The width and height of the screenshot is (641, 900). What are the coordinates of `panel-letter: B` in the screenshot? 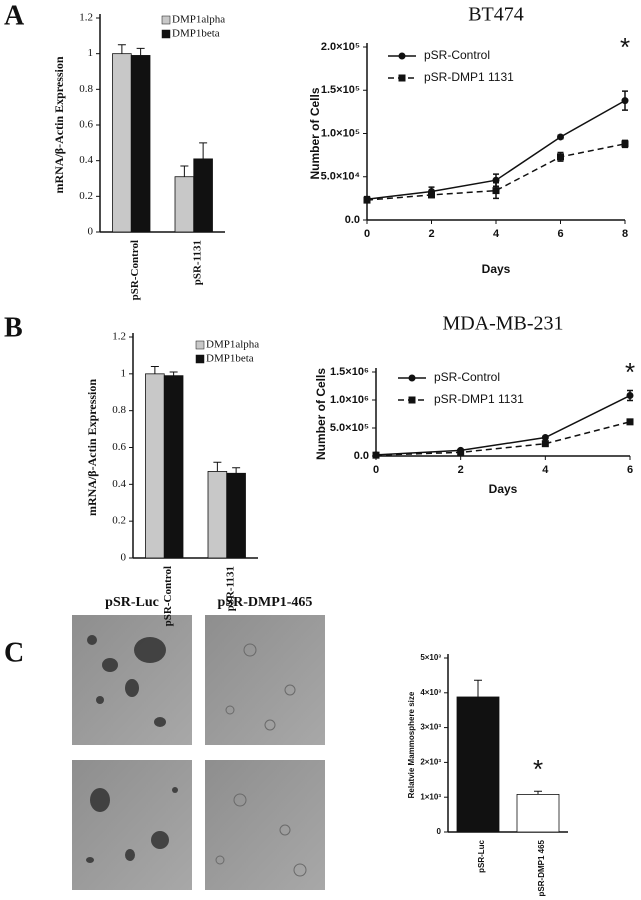 It's located at (13, 327).